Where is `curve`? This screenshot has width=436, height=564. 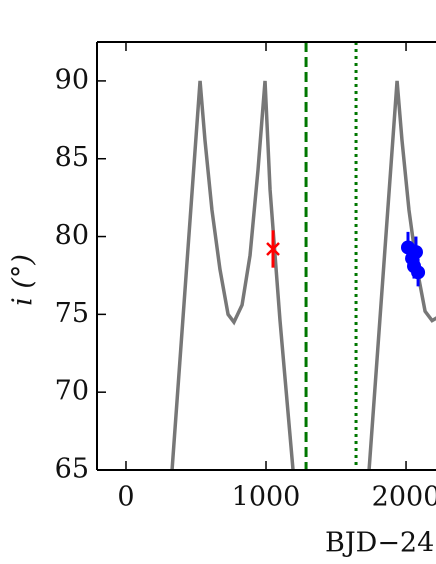 curve is located at coordinates (401, 275).